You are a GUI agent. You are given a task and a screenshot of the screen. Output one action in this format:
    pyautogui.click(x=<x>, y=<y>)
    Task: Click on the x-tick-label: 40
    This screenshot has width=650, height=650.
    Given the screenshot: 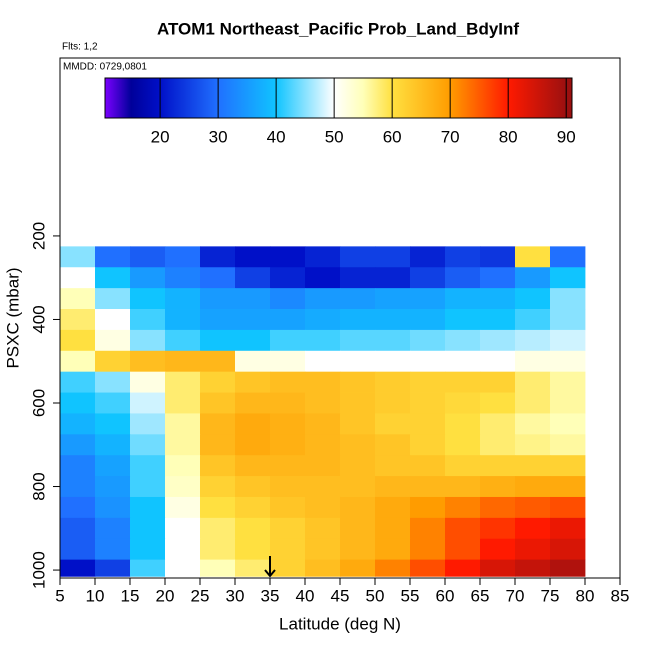 What is the action you would take?
    pyautogui.click(x=305, y=595)
    